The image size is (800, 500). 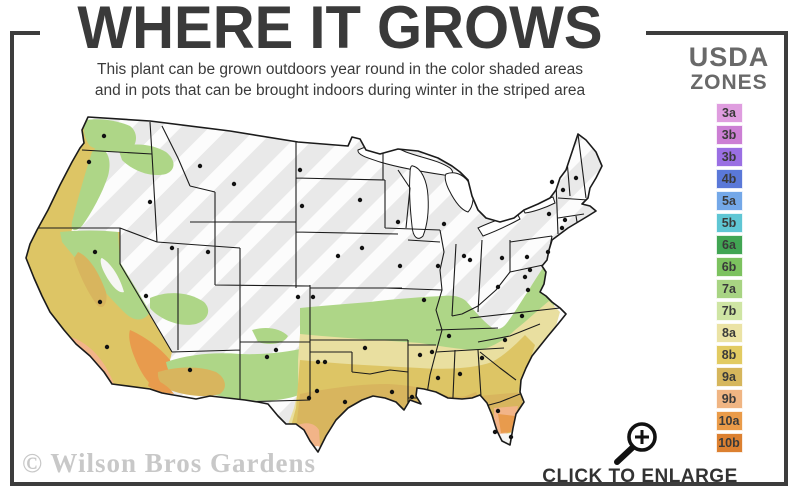 I want to click on frame-border-right, so click(x=786, y=258).